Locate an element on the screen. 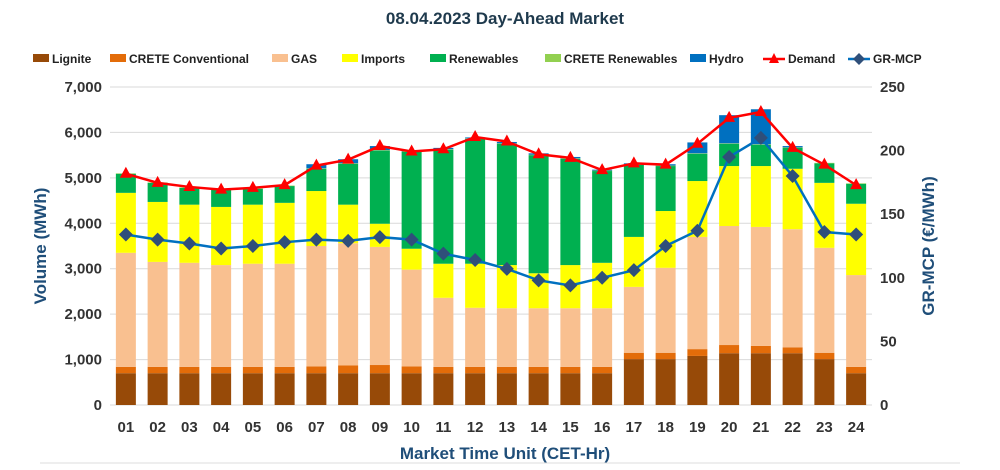  x-tick-label: 04 is located at coordinates (221, 427).